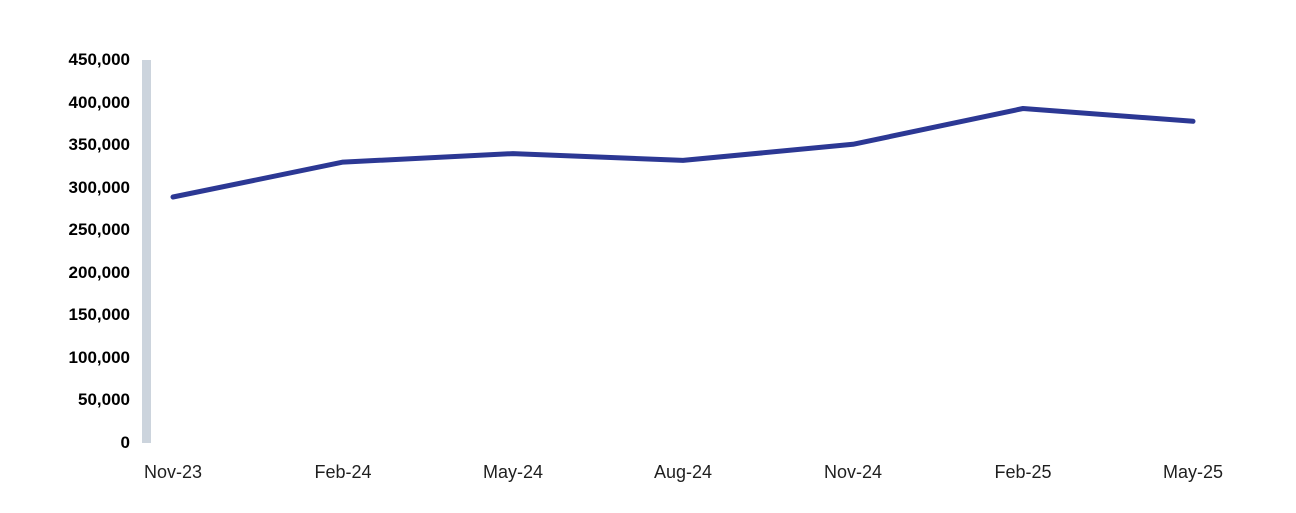 The width and height of the screenshot is (1296, 513). I want to click on x-axis-tick-label: Nov-24, so click(853, 472).